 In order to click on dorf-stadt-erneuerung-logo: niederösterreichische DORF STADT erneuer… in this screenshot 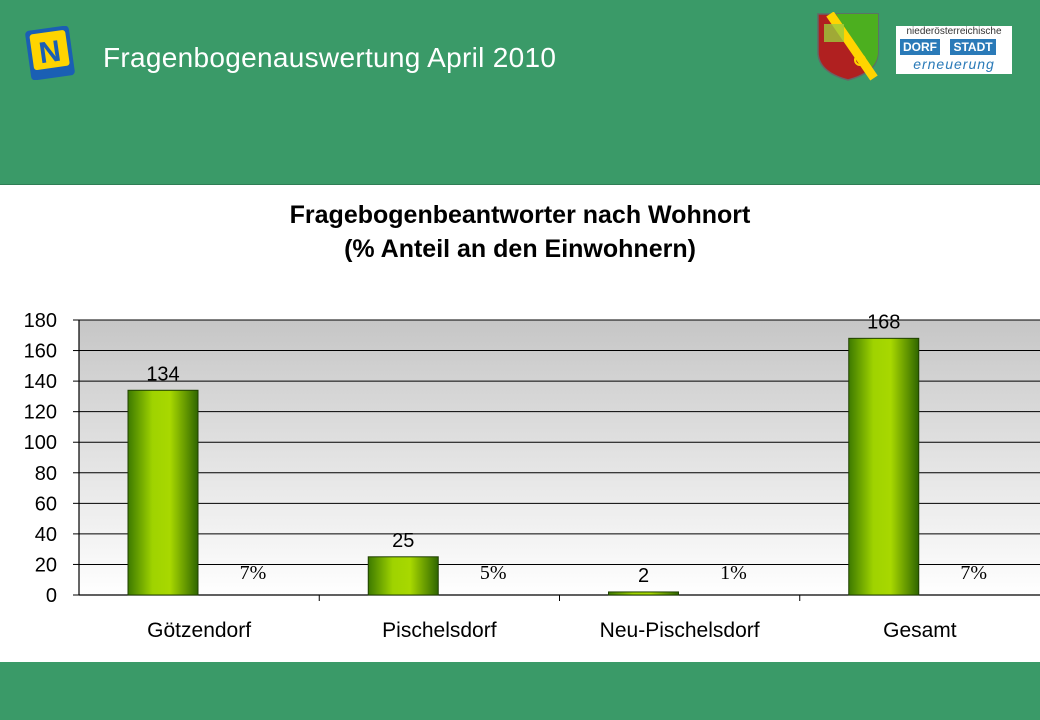, I will do `click(954, 50)`.